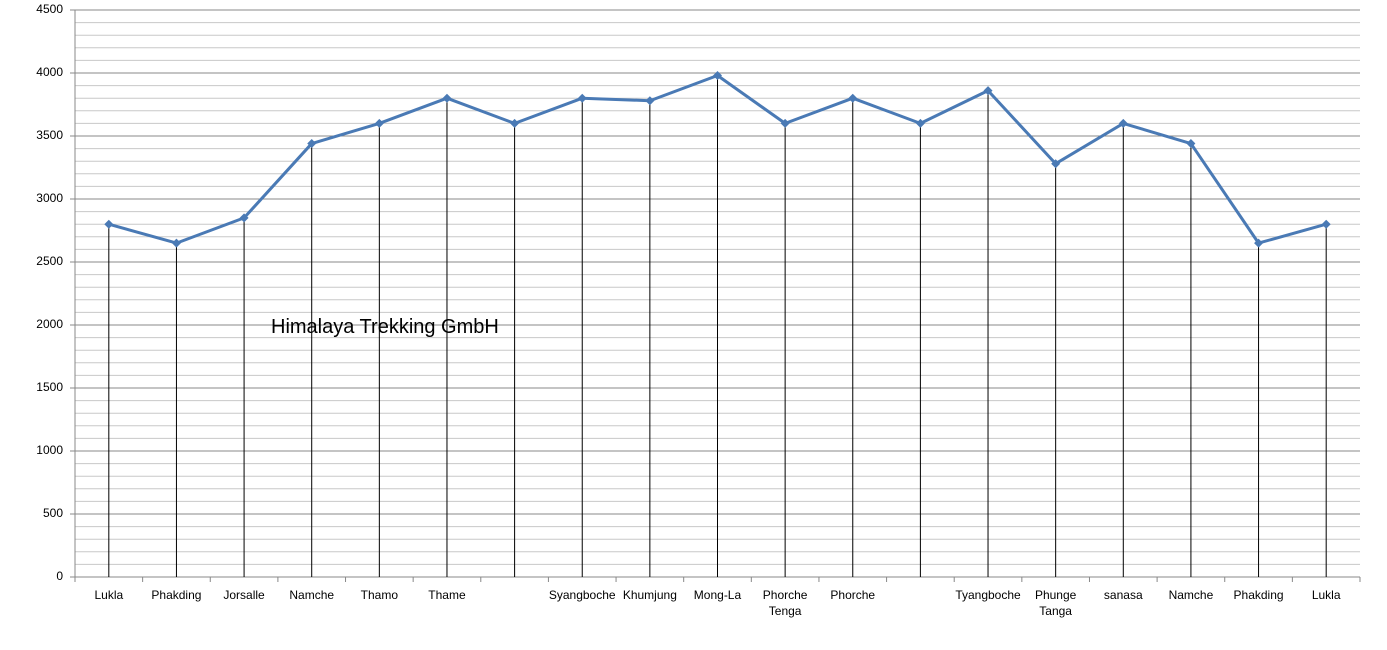 The width and height of the screenshot is (1387, 650). I want to click on x-tick-label: sanasa, so click(1123, 595).